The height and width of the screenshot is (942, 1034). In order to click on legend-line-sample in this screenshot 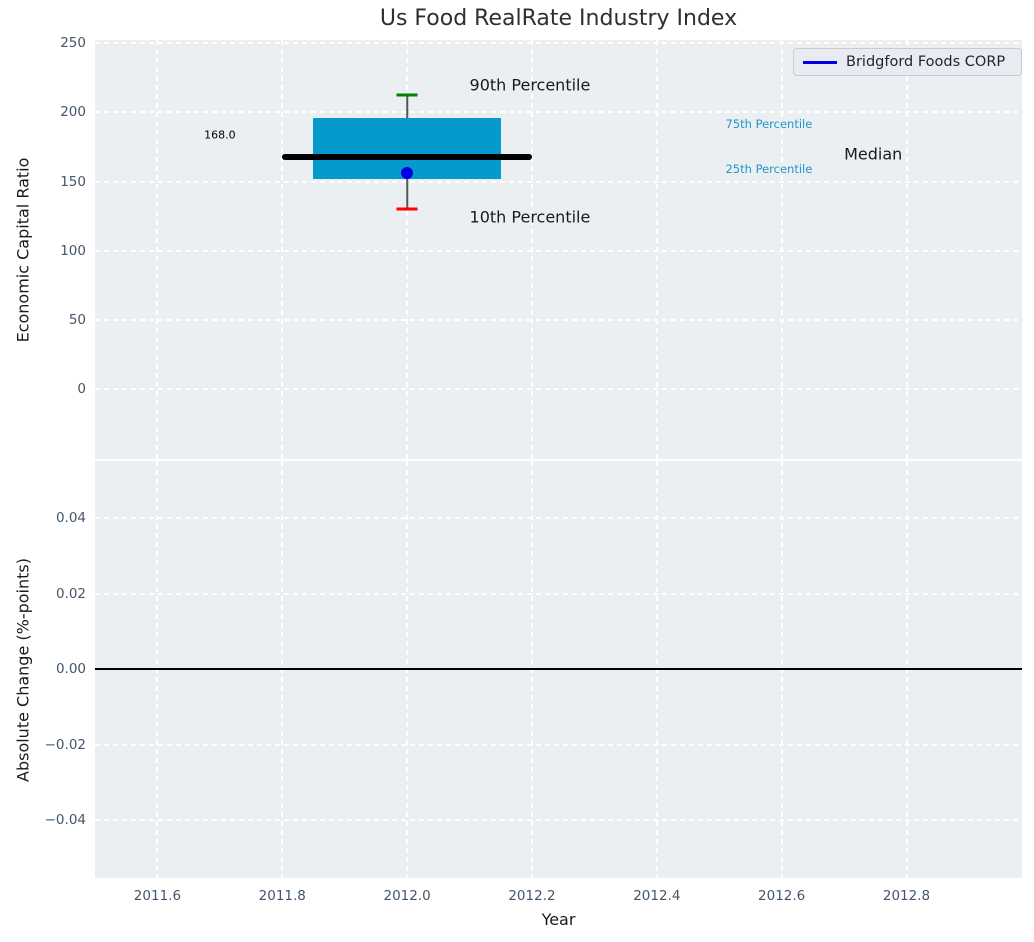, I will do `click(820, 62)`.